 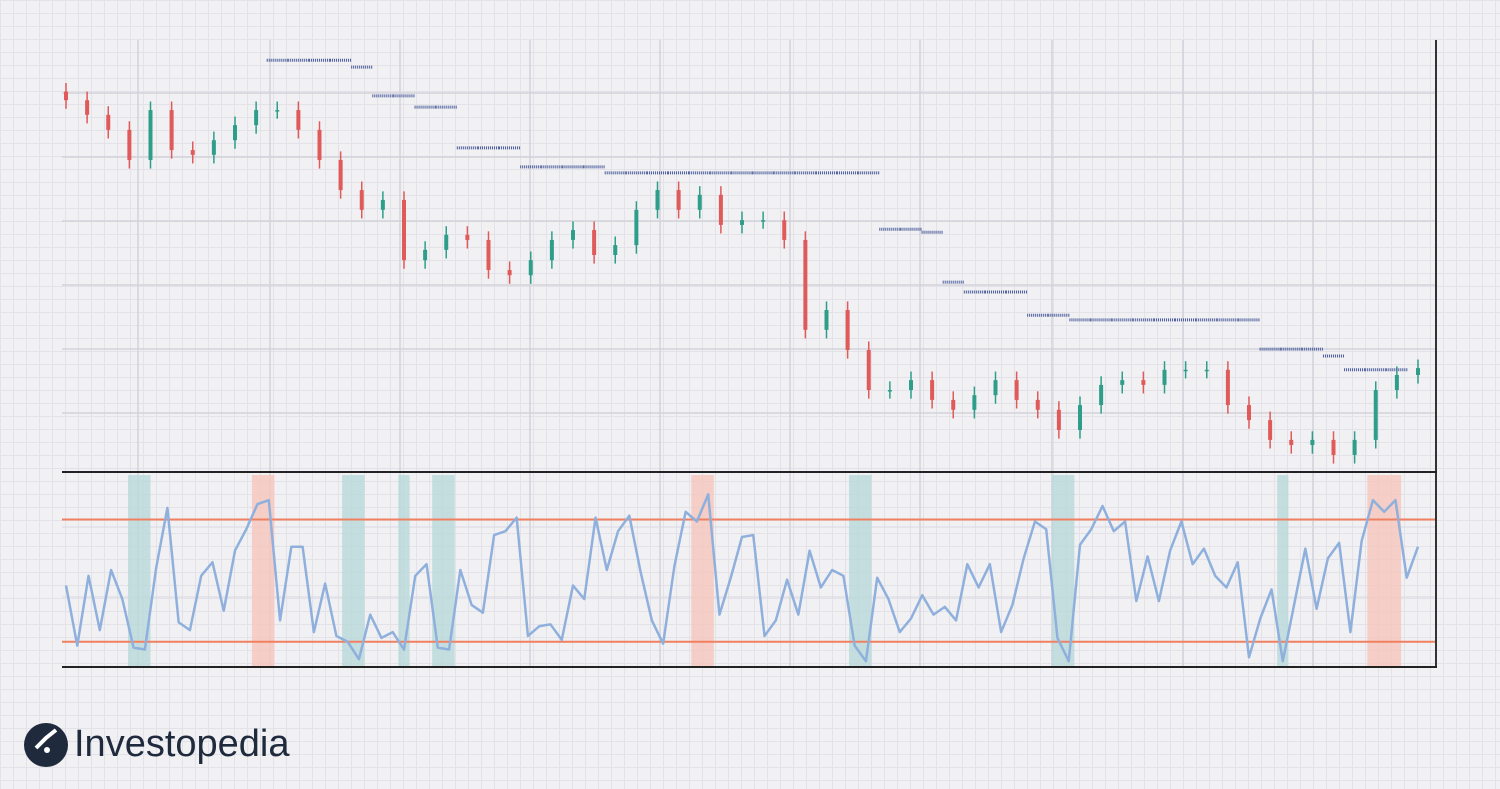 I want to click on logo-icon, so click(x=46, y=745).